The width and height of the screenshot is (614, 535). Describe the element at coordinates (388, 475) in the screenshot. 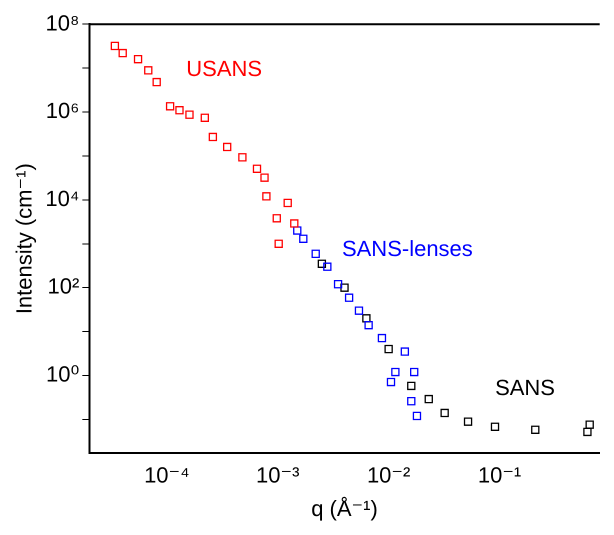

I see `x-tick-label: 10⁻²` at that location.